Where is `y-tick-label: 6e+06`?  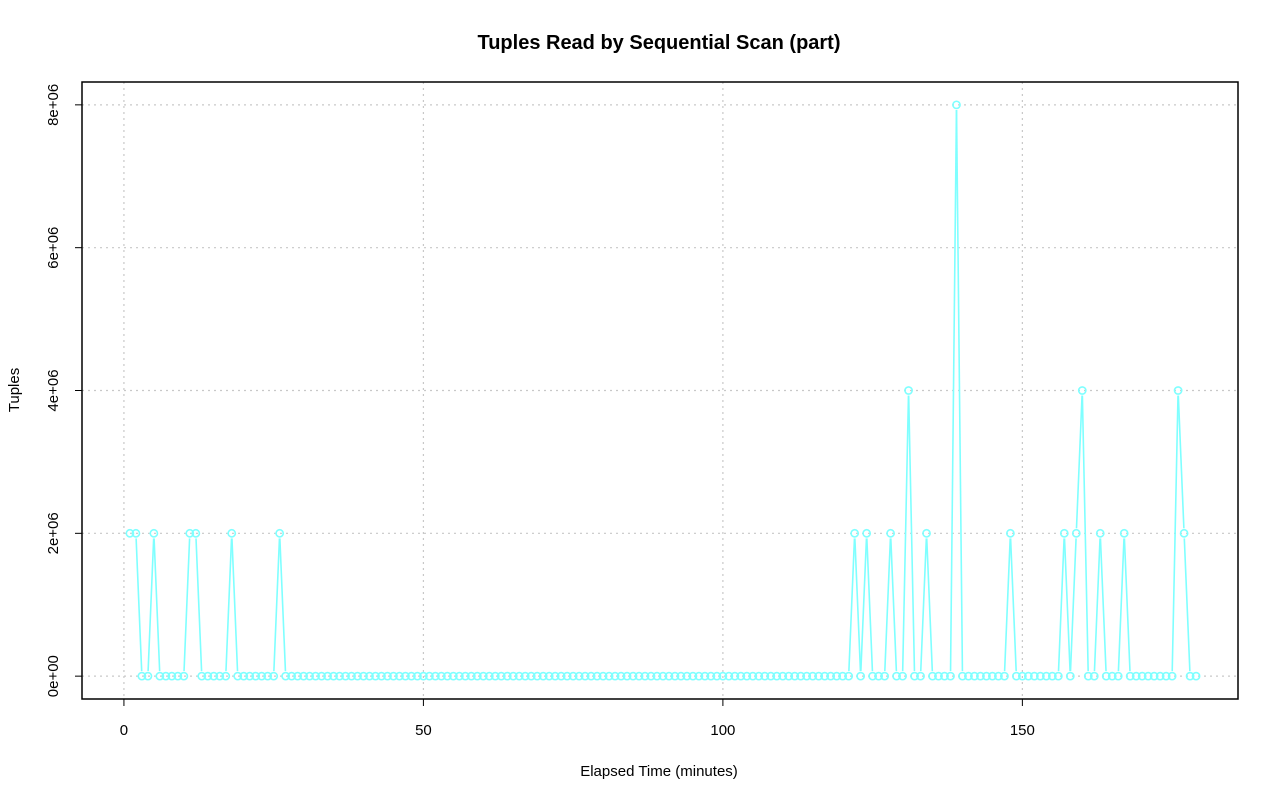
y-tick-label: 6e+06 is located at coordinates (53, 248).